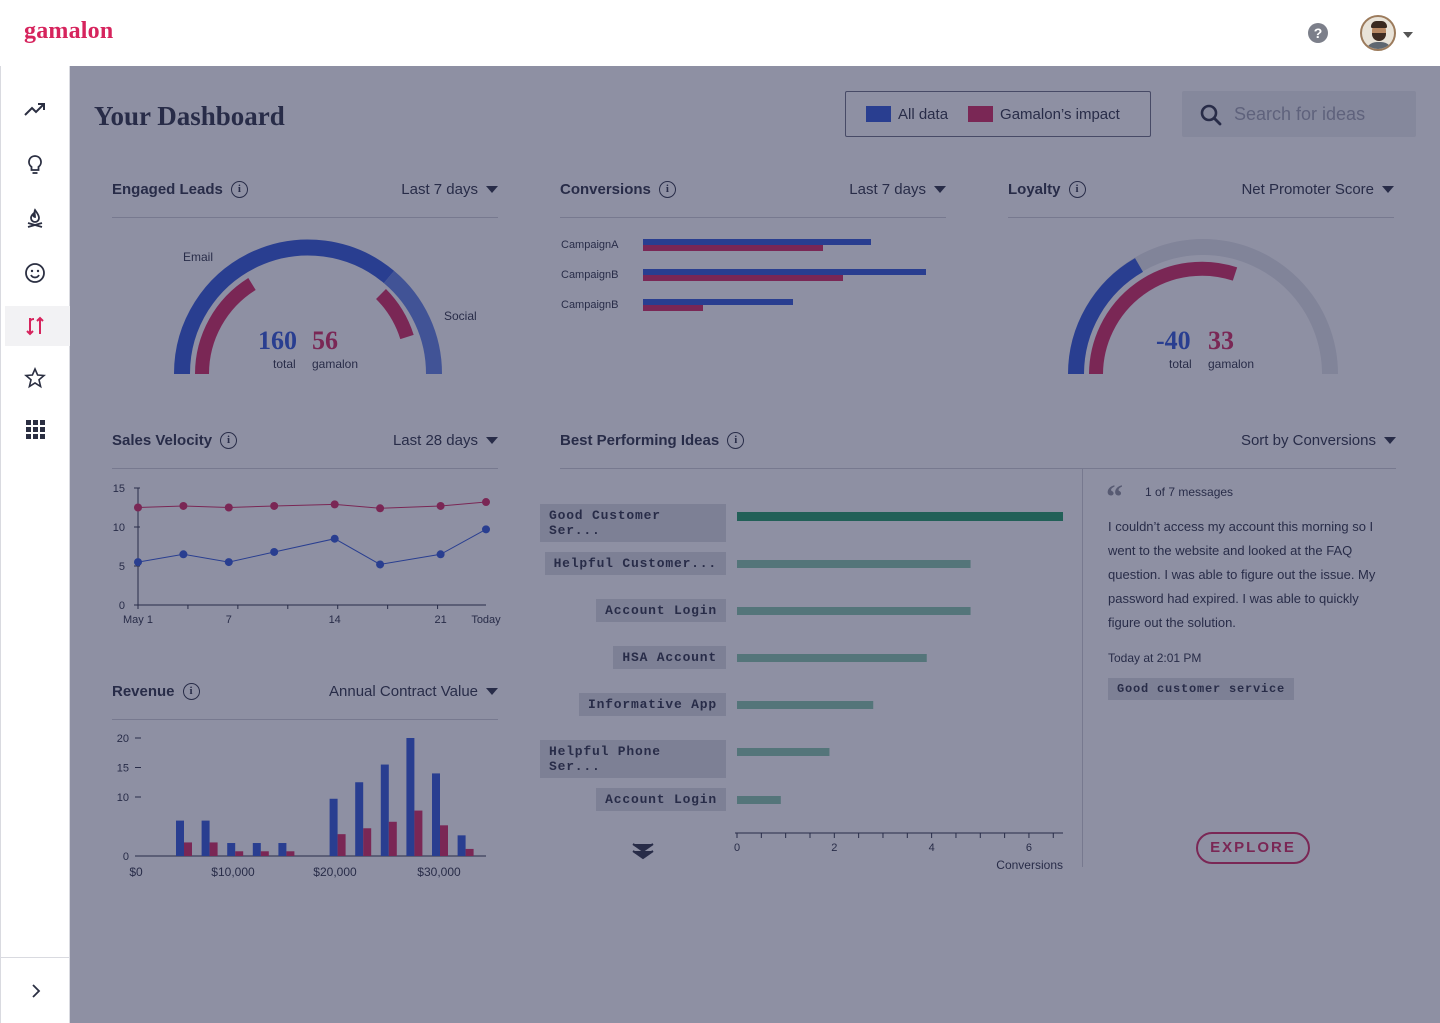  What do you see at coordinates (1408, 35) in the screenshot?
I see `chevron-down-icon` at bounding box center [1408, 35].